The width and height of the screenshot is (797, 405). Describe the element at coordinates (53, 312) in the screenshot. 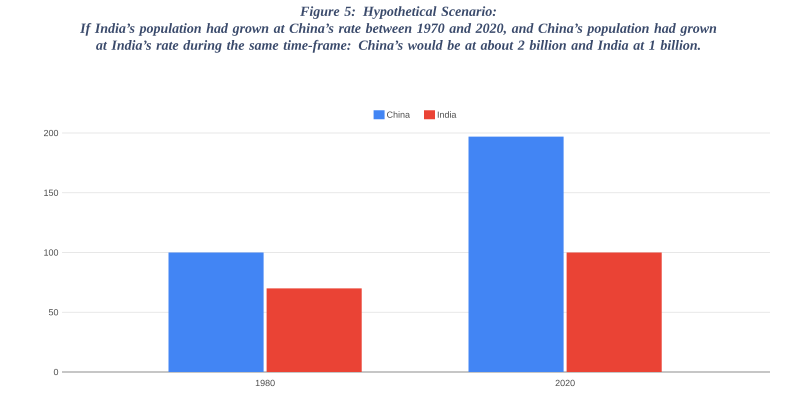

I see `y-tick-label: 50` at that location.